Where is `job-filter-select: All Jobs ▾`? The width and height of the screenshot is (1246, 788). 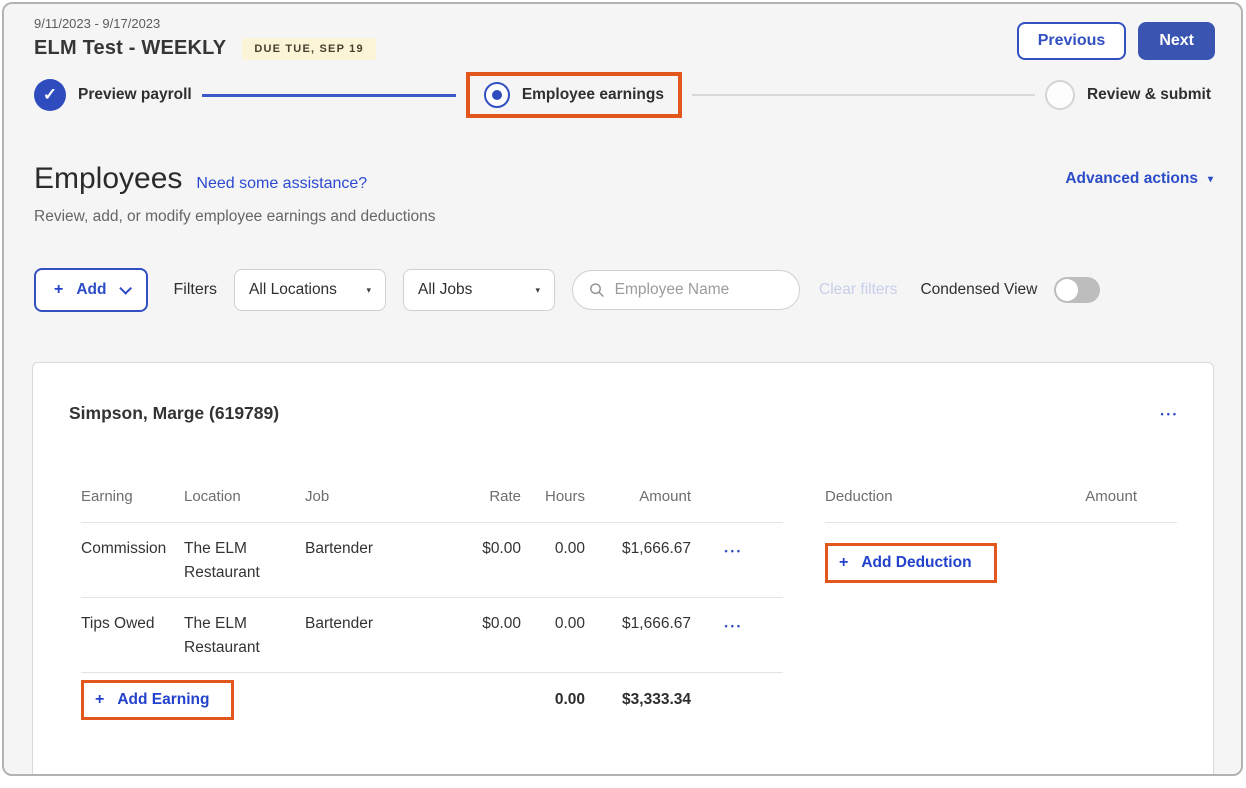 job-filter-select: All Jobs ▾ is located at coordinates (479, 290).